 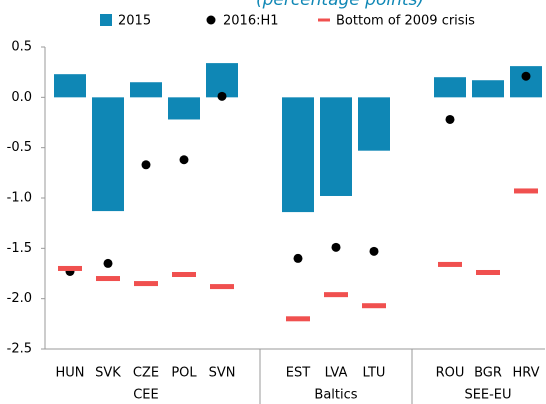 I want to click on y-tick-label: -1.5, so click(x=19, y=248).